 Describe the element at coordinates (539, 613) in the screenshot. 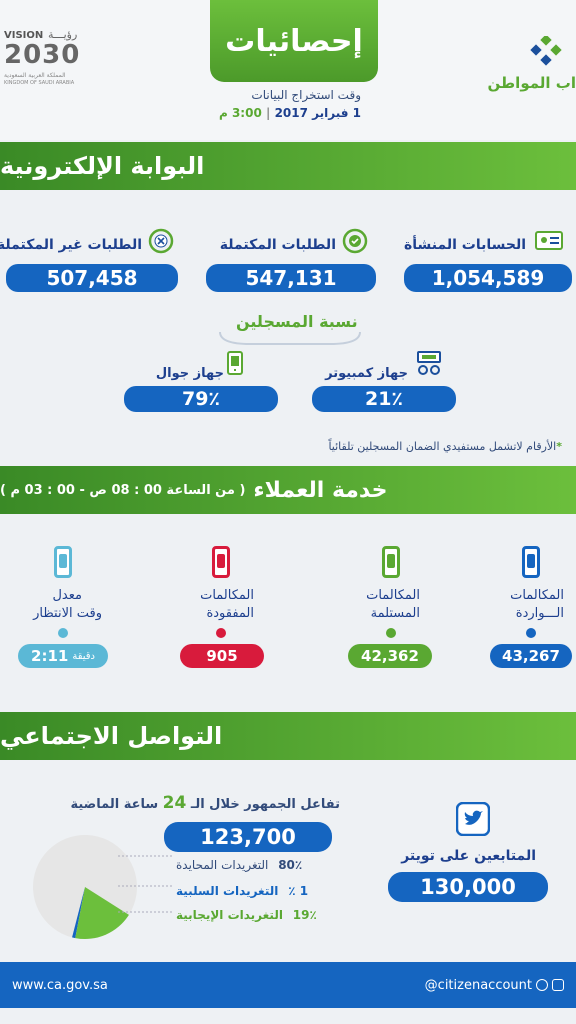

I see `call-label-2: الـــواردة` at that location.